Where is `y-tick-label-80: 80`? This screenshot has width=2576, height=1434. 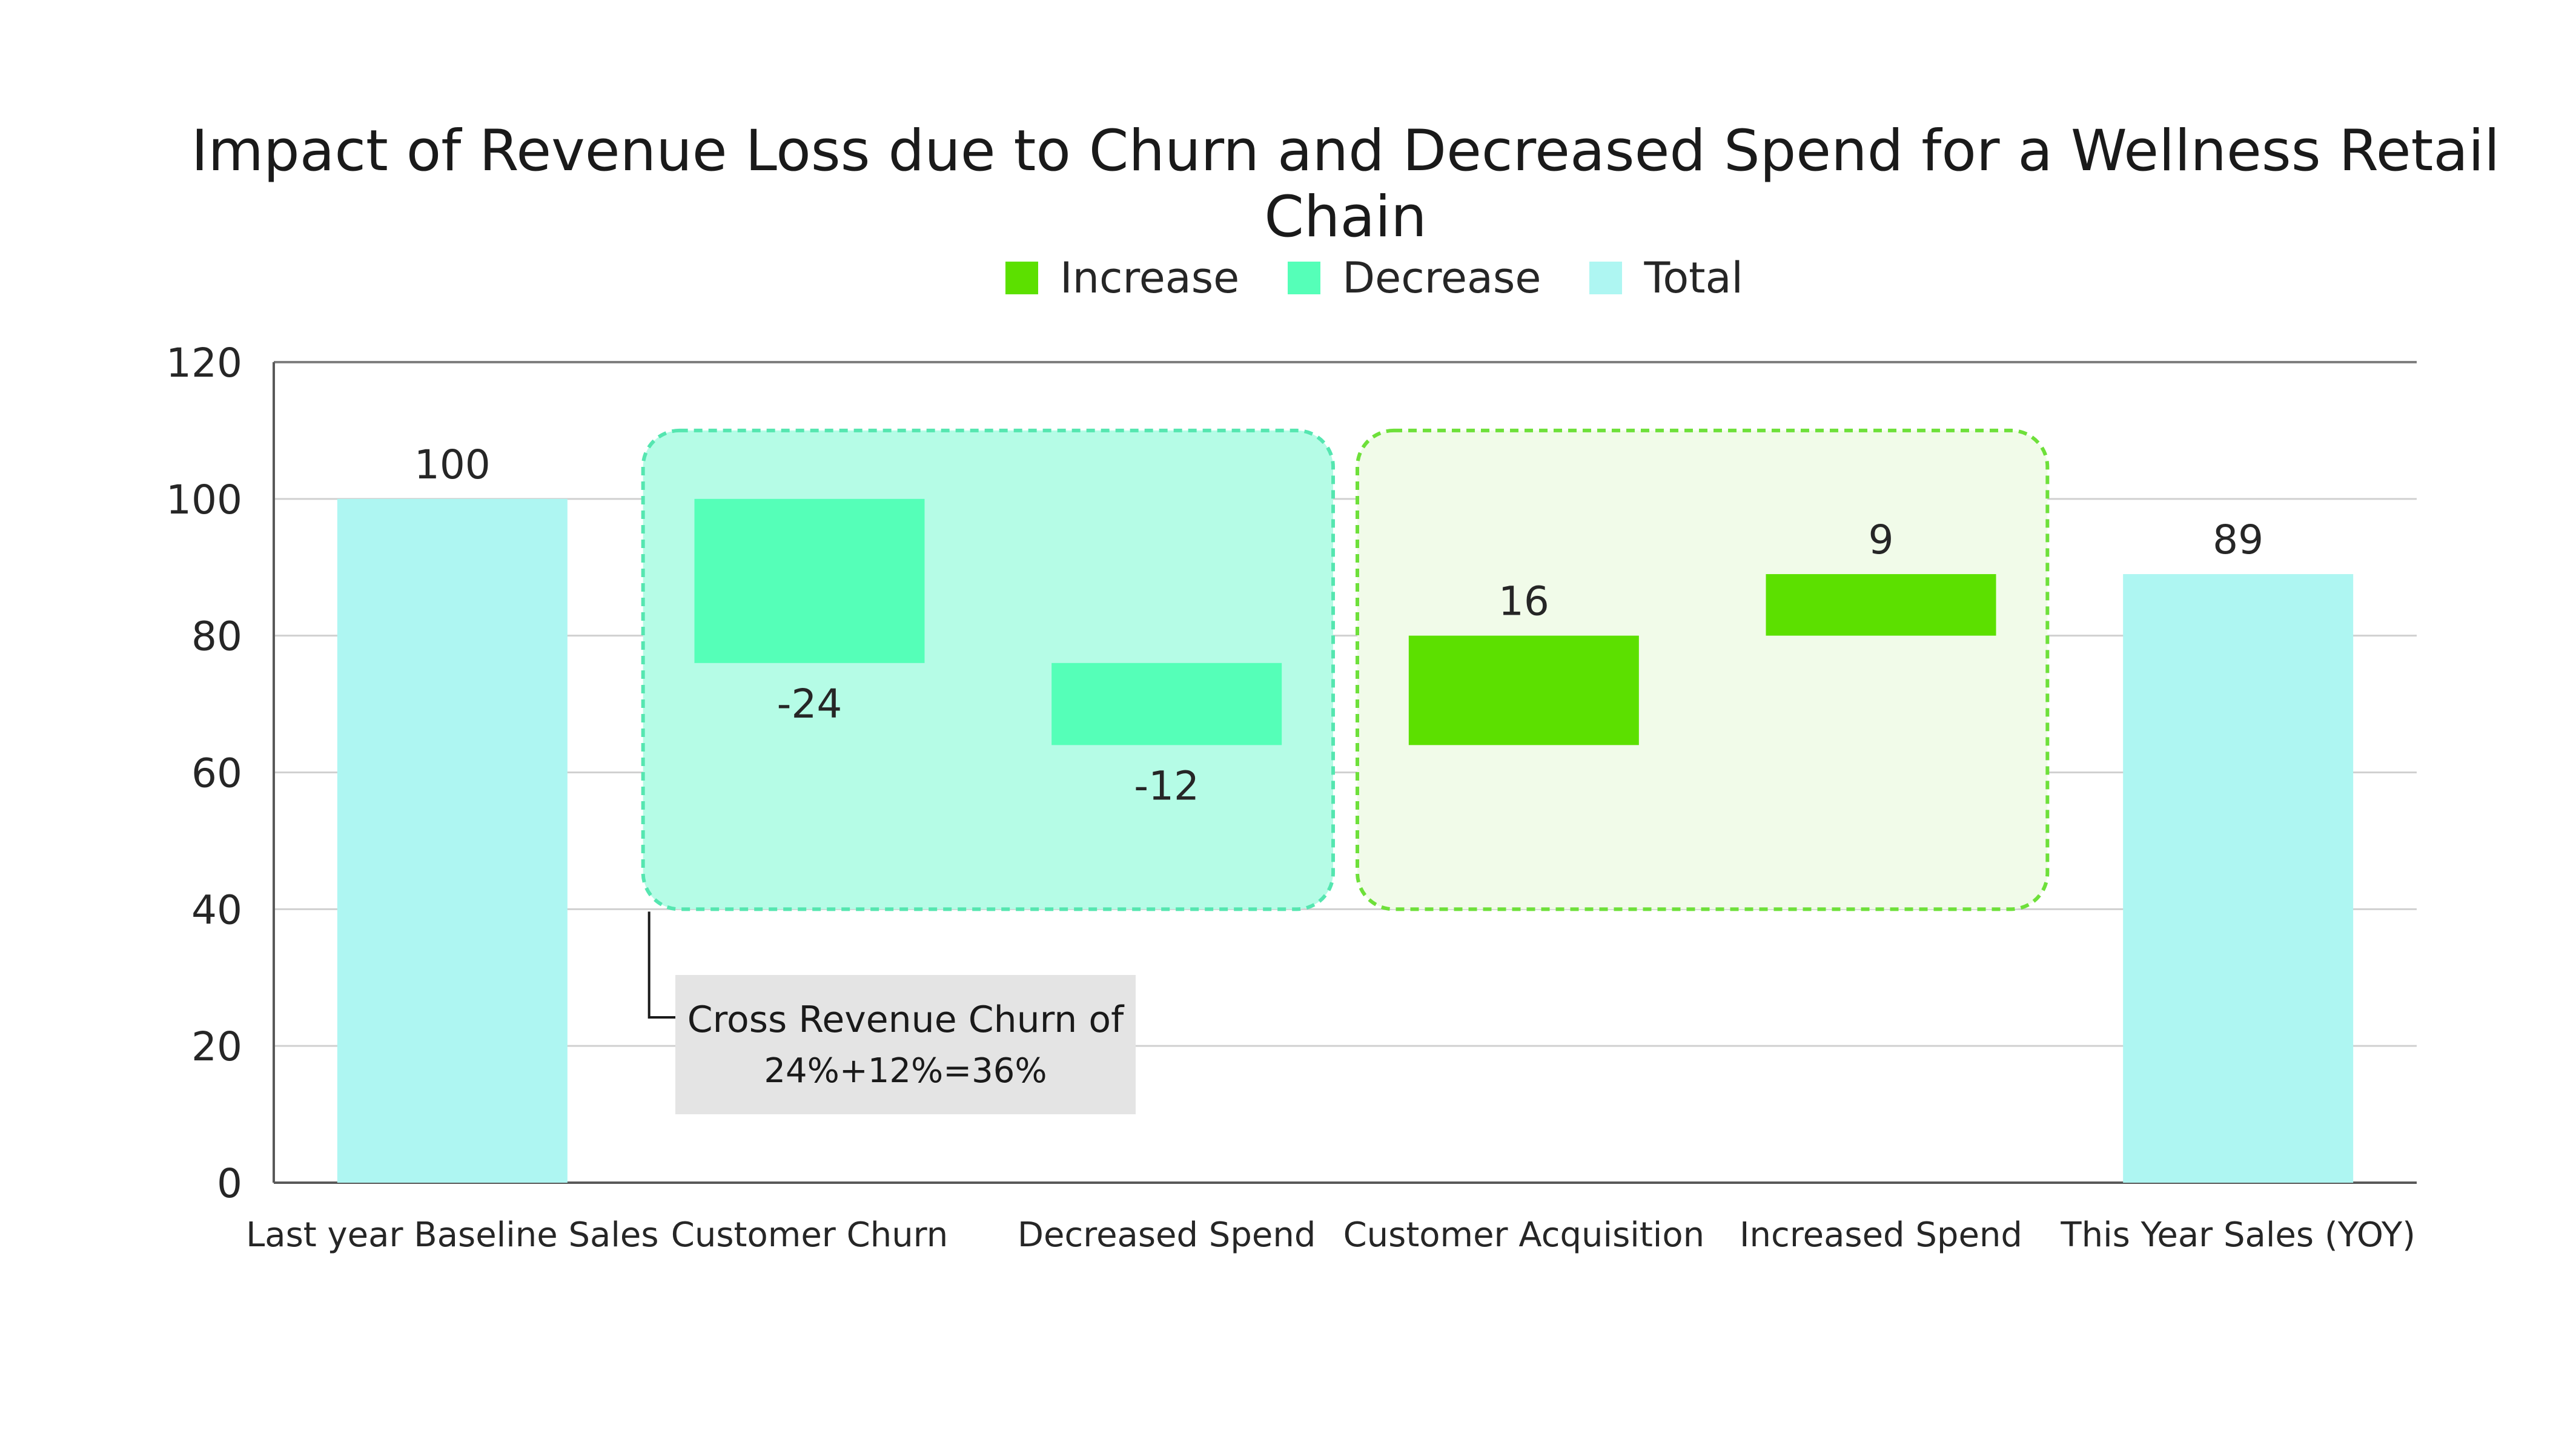 y-tick-label-80: 80 is located at coordinates (216, 636).